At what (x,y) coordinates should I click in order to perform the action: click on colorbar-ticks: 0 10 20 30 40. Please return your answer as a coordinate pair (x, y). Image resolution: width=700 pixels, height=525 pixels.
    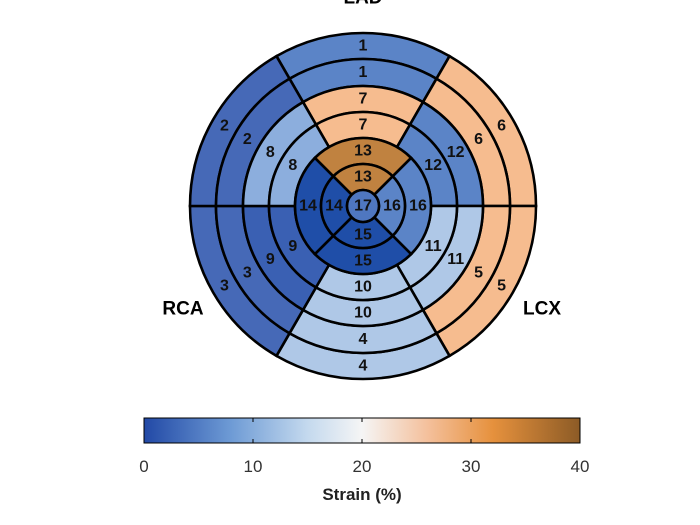
    Looking at the image, I should click on (364, 447).